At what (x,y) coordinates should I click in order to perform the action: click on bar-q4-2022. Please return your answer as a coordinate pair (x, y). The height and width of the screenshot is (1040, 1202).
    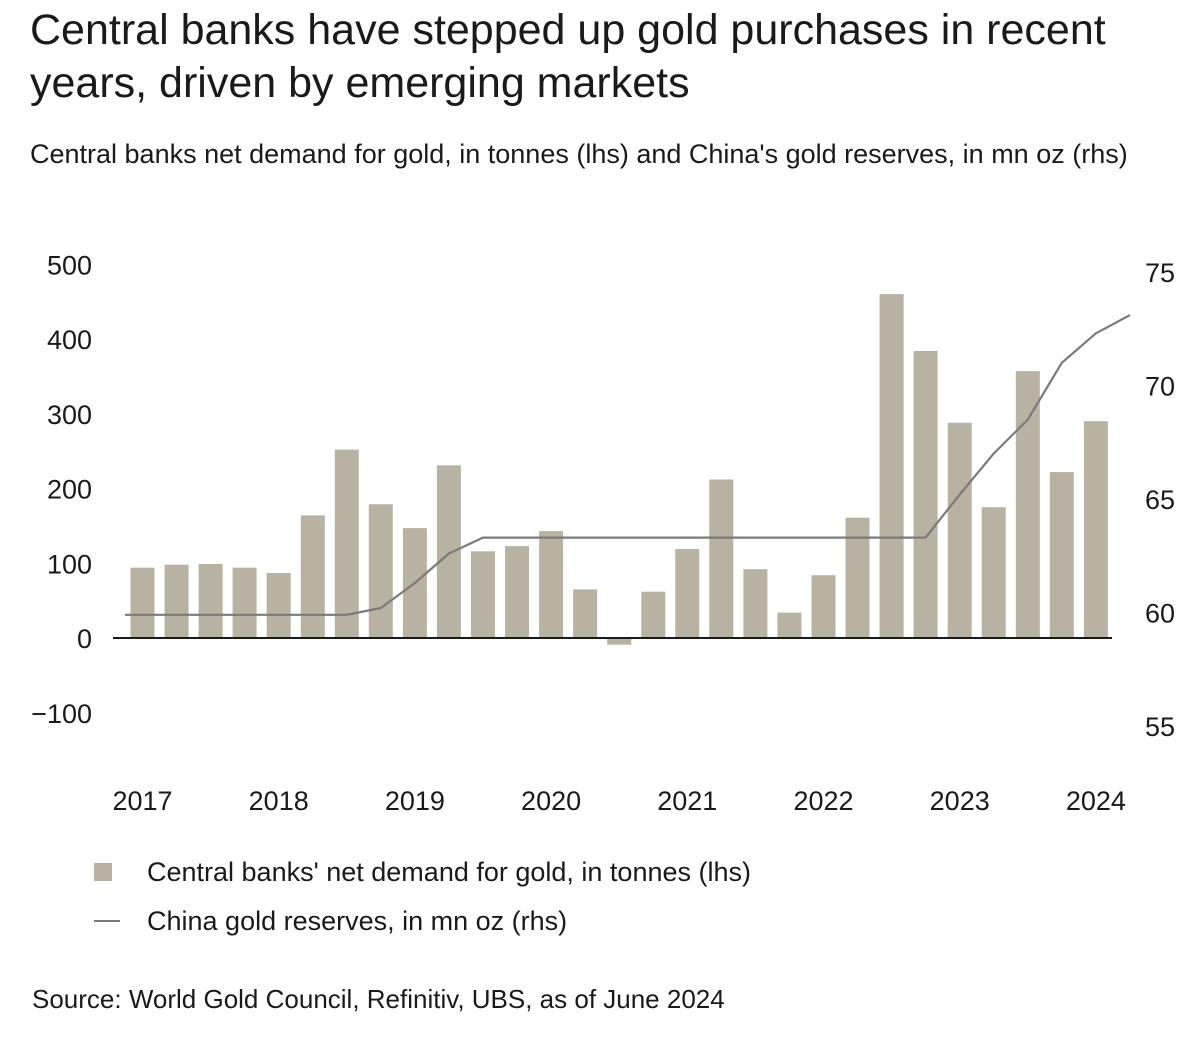
    Looking at the image, I should click on (925, 494).